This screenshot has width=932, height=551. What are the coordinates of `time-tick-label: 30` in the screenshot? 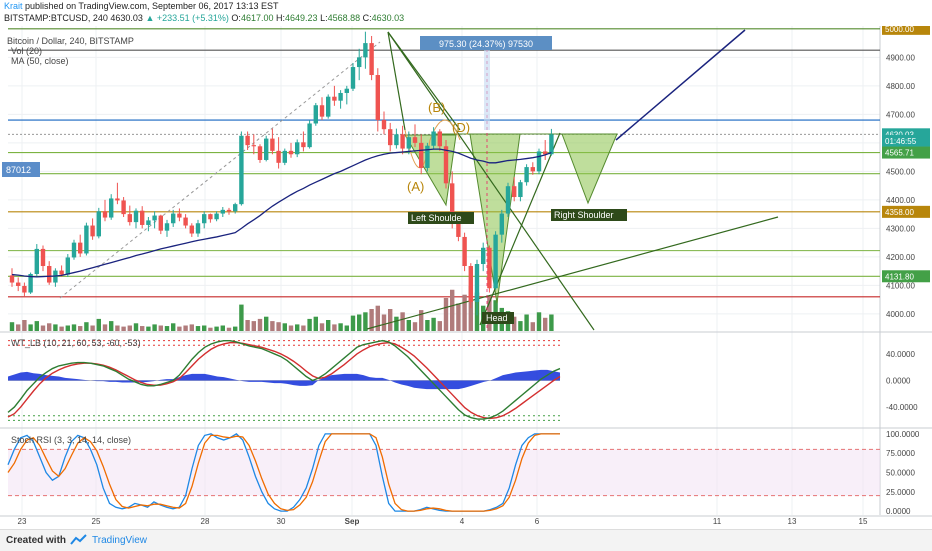 It's located at (281, 521).